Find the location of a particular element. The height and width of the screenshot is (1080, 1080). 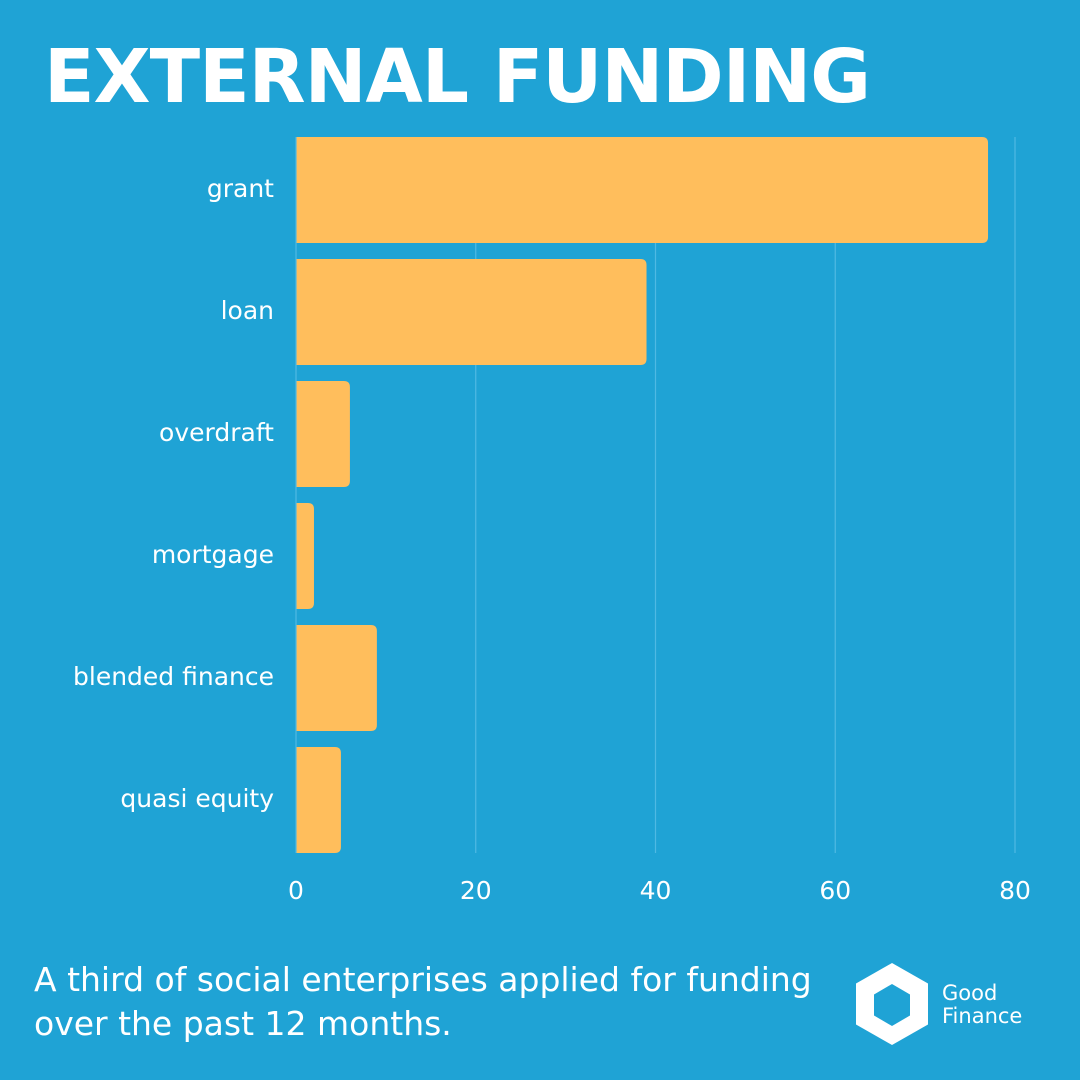

x-tick-label-0: 0 is located at coordinates (296, 890).